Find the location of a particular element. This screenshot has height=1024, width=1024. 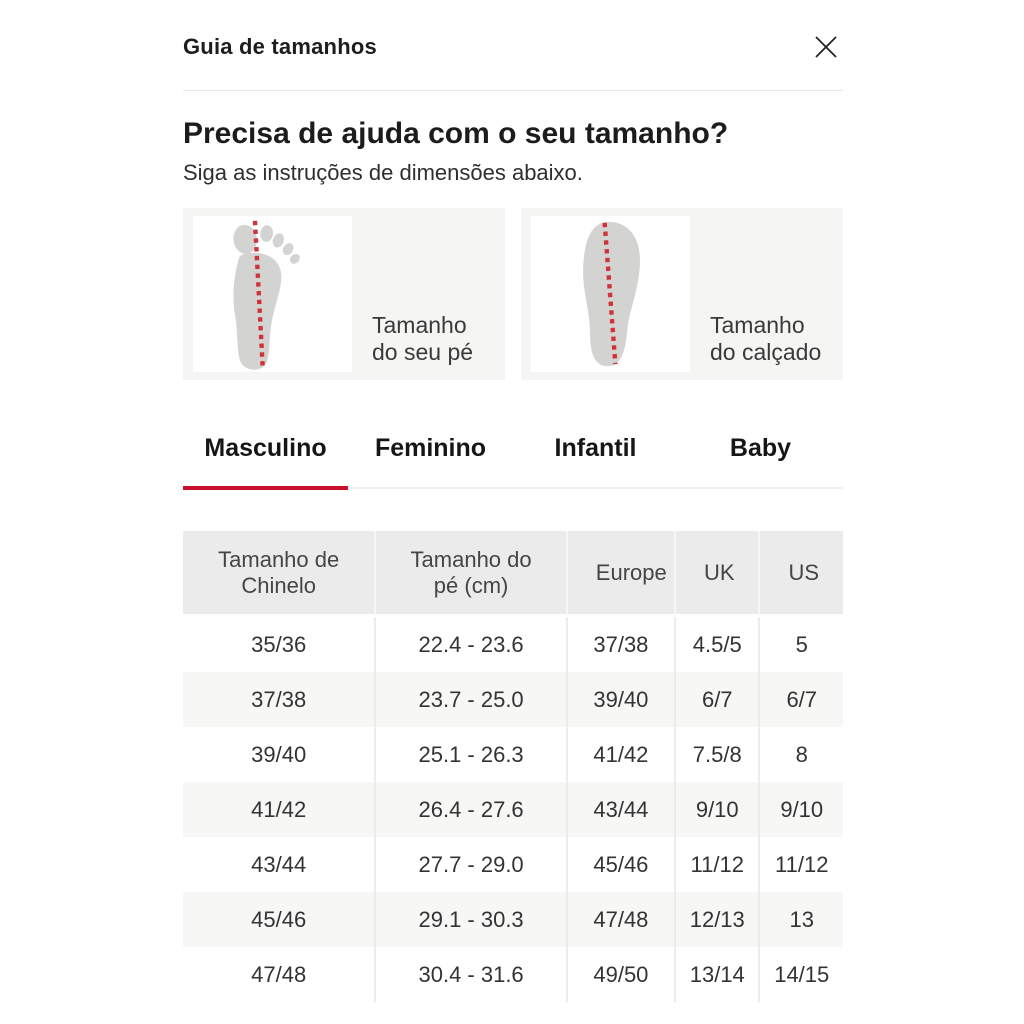

table-row: 35/36 22.4 - 23.6 37/38 4.5/5 5 is located at coordinates (513, 644).